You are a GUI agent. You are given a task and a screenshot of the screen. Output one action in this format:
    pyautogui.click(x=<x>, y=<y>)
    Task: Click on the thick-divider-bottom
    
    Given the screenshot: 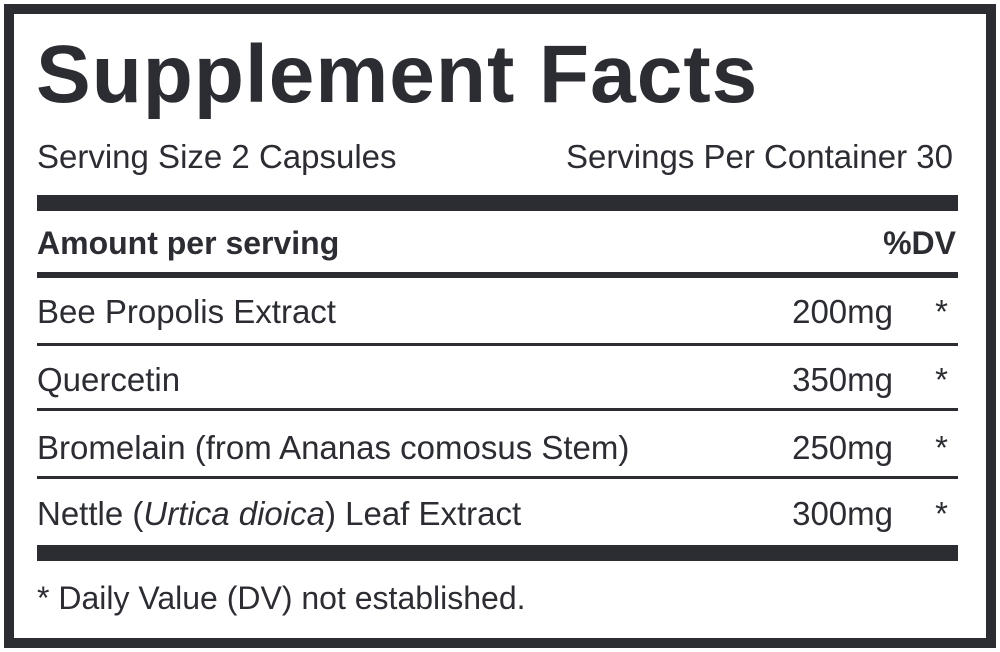 What is the action you would take?
    pyautogui.click(x=497, y=553)
    